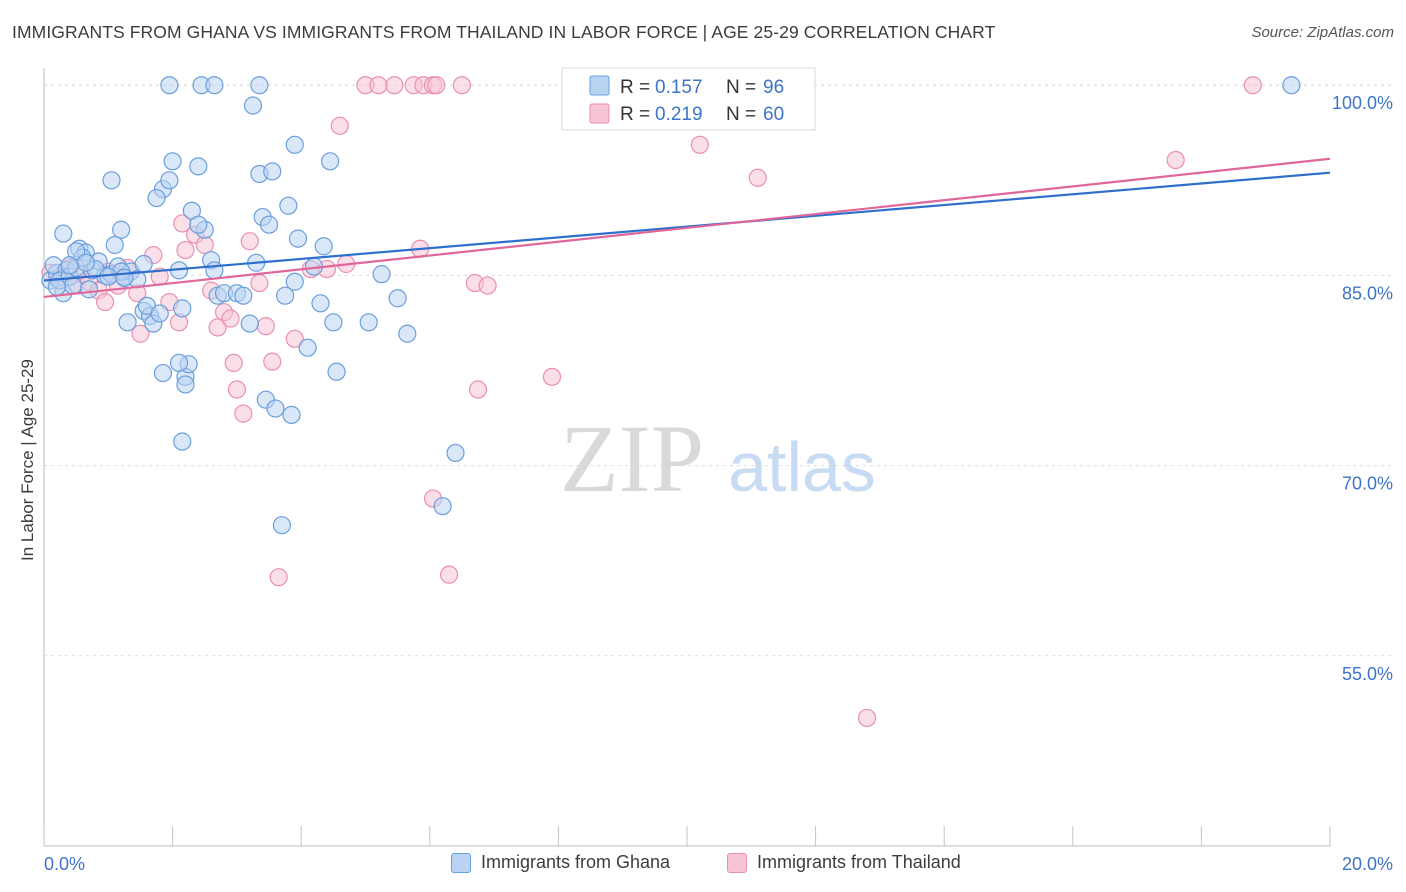 This screenshot has width=1406, height=892. I want to click on y-tick-label: 85.0%, so click(1367, 293).